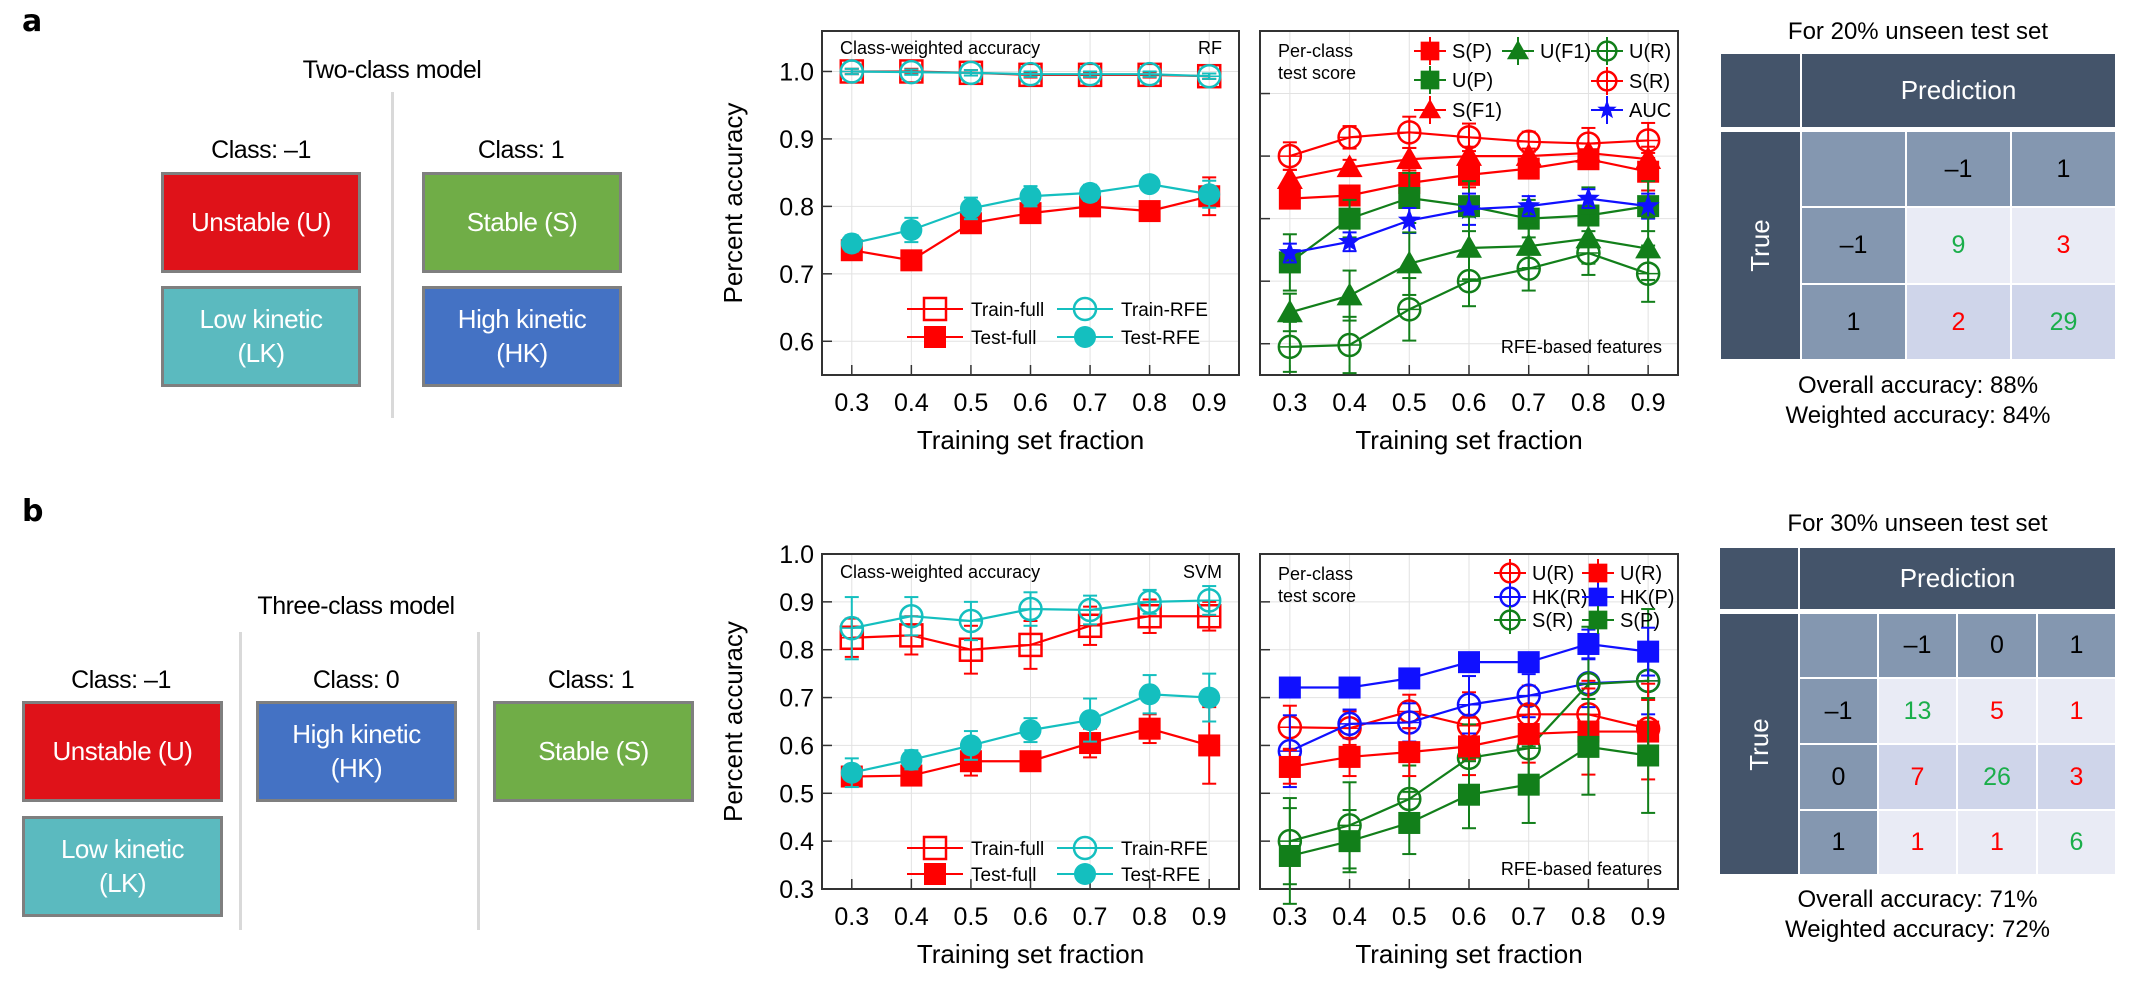  I want to click on legend-item-Train-full: Train-full, so click(975, 848).